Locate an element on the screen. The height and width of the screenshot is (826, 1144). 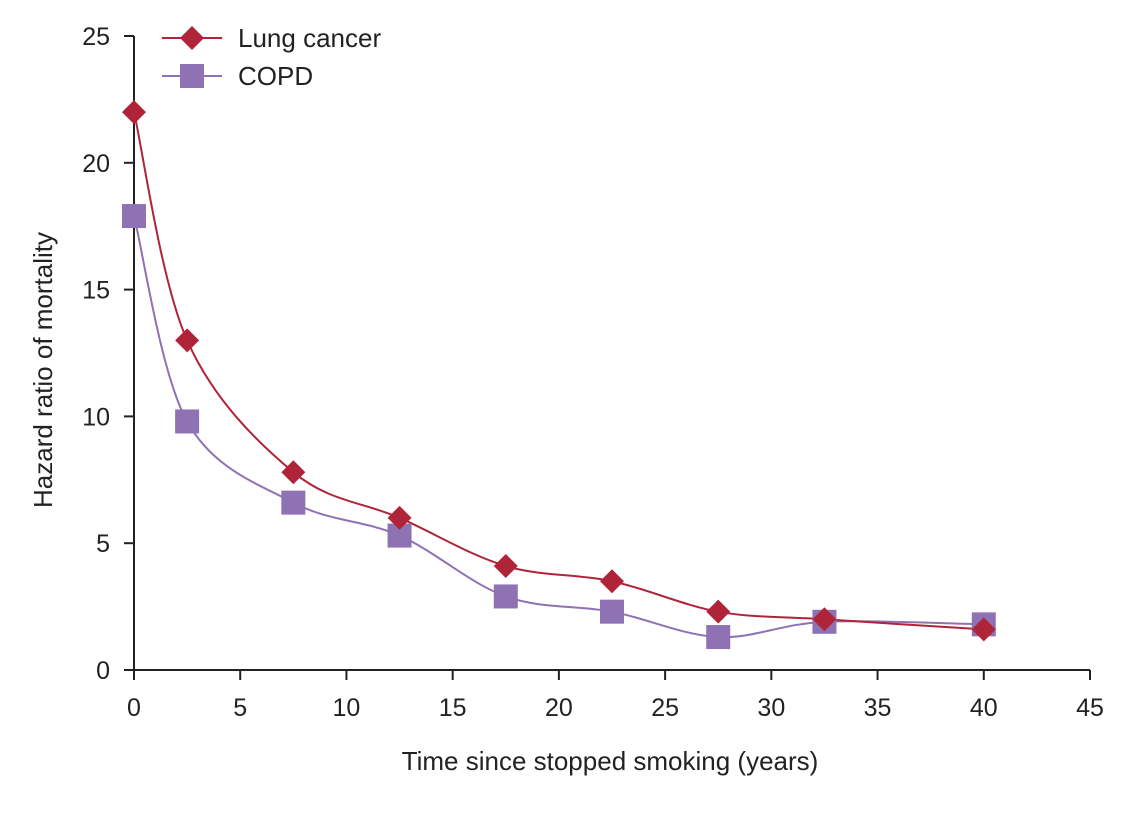
x-tick-label: 10 is located at coordinates (347, 708).